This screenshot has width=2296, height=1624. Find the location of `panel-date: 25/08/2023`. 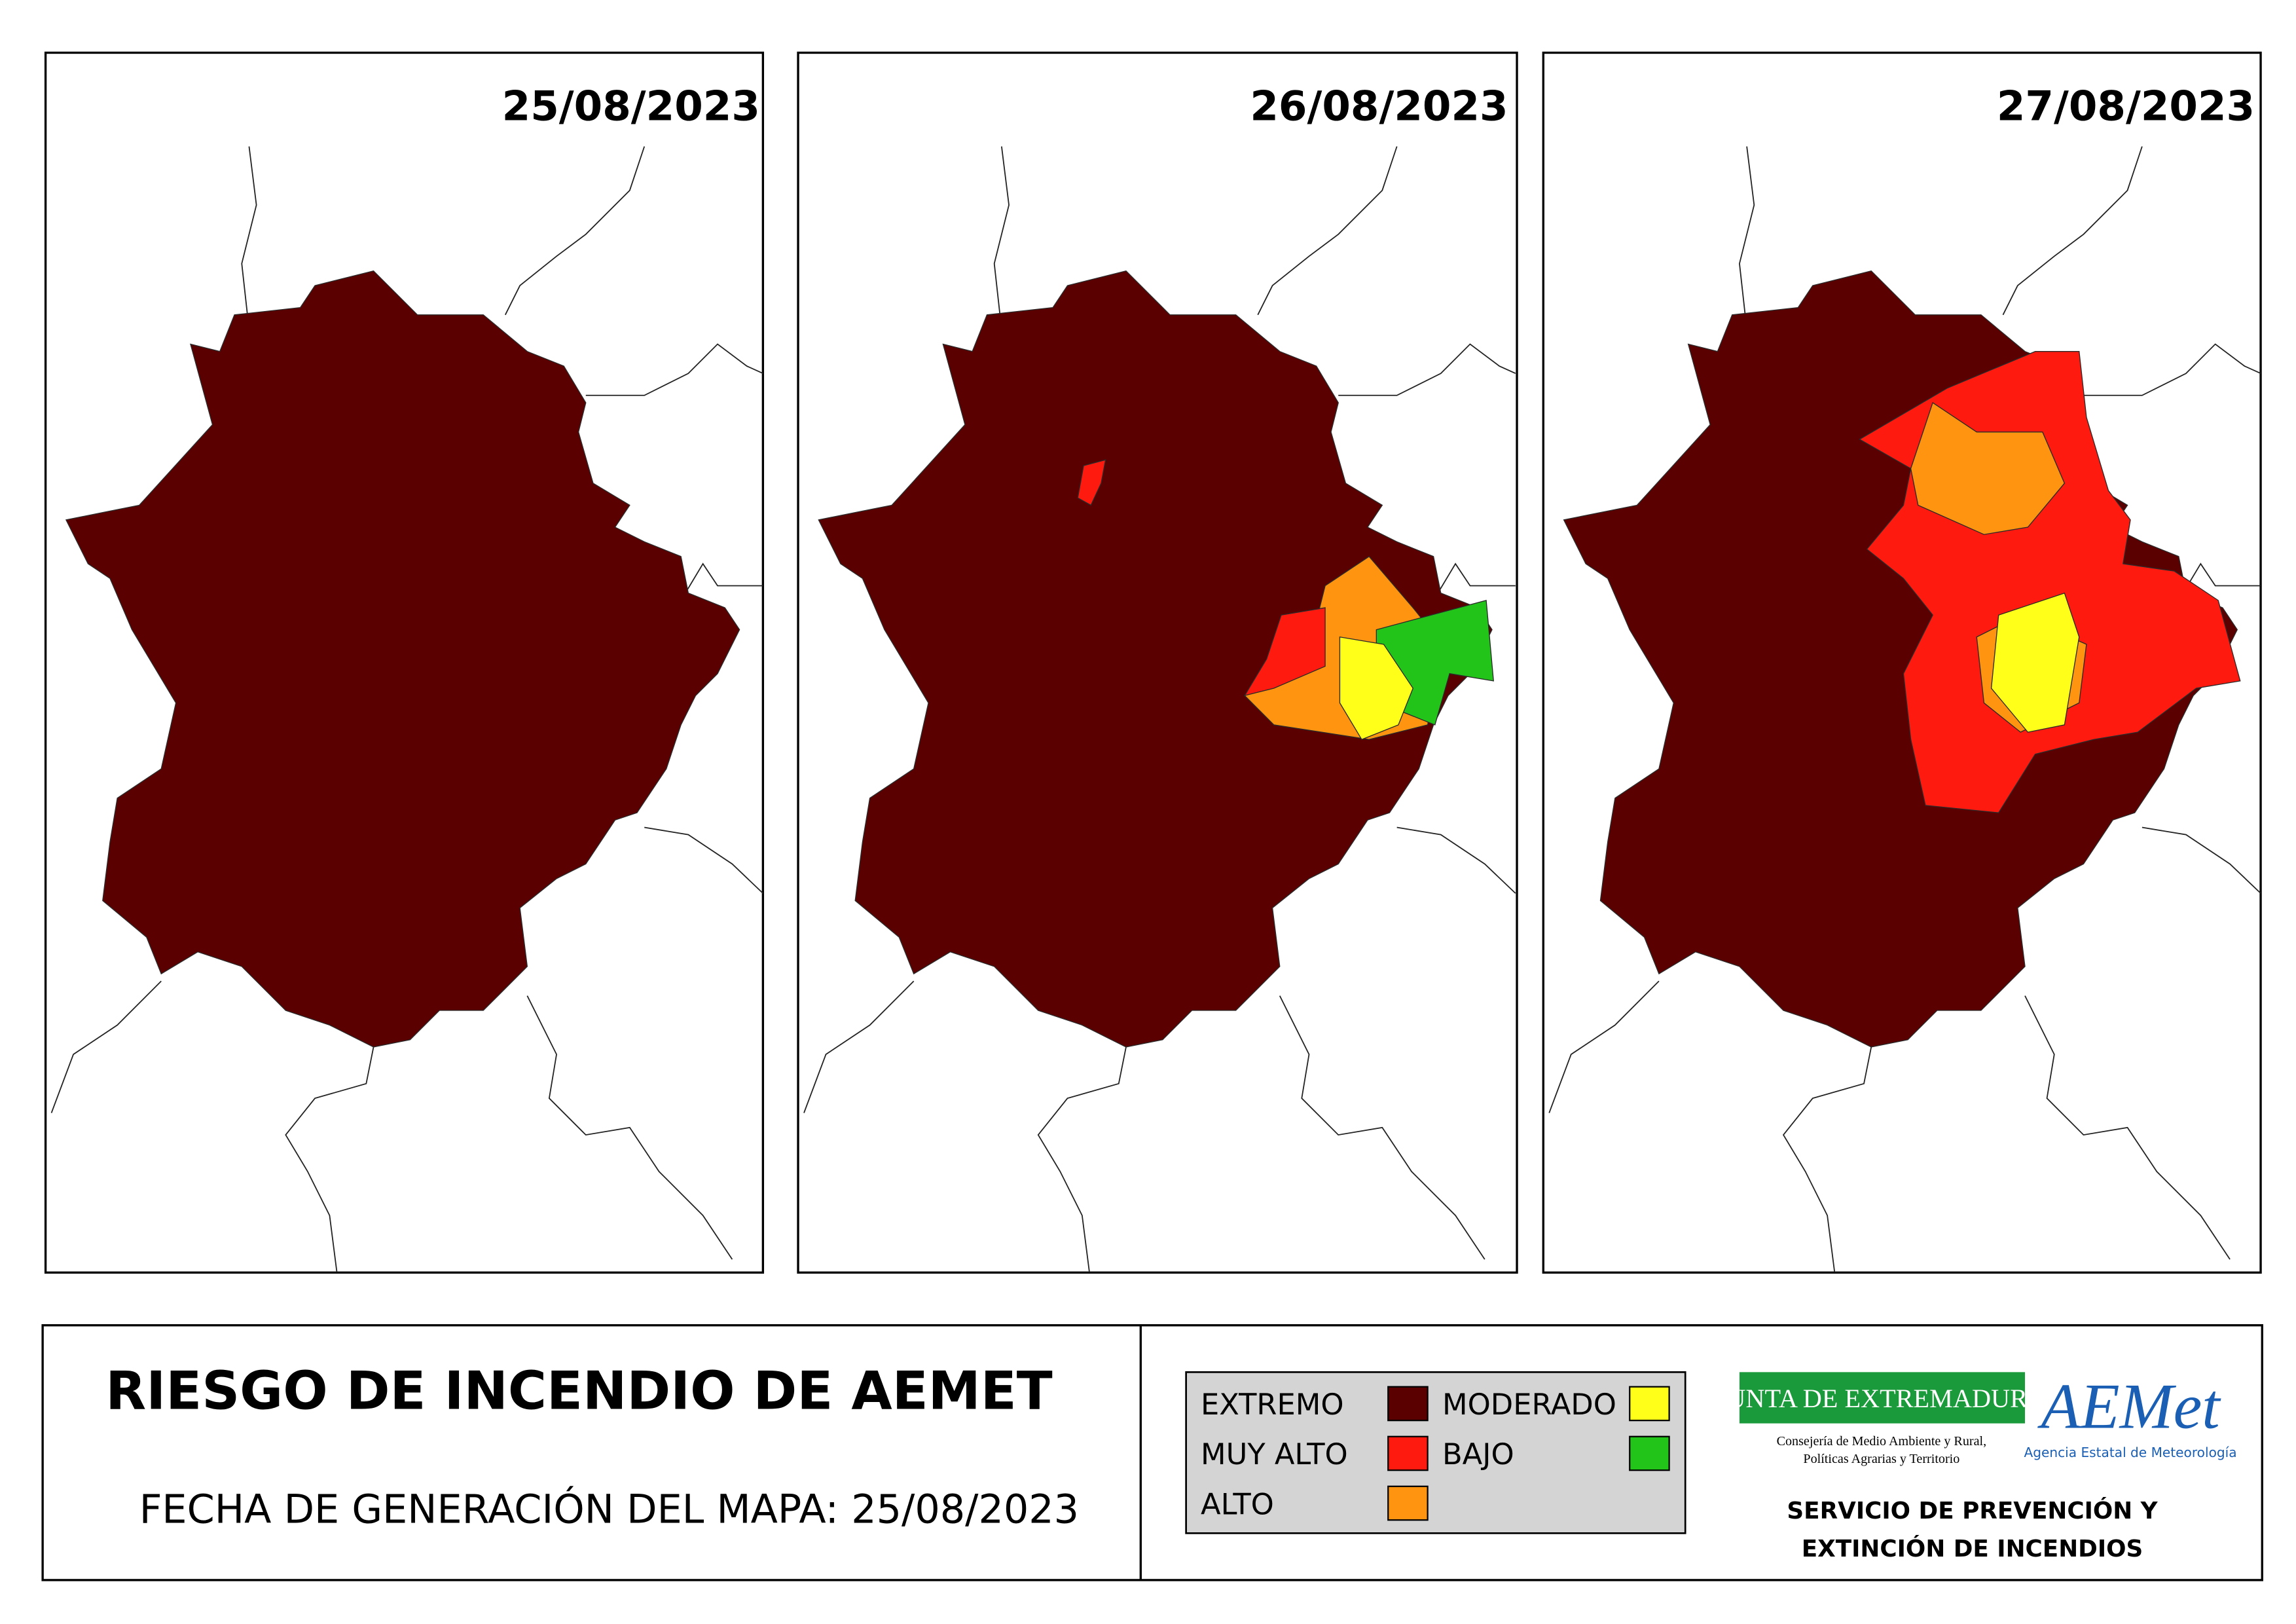

panel-date: 25/08/2023 is located at coordinates (631, 106).